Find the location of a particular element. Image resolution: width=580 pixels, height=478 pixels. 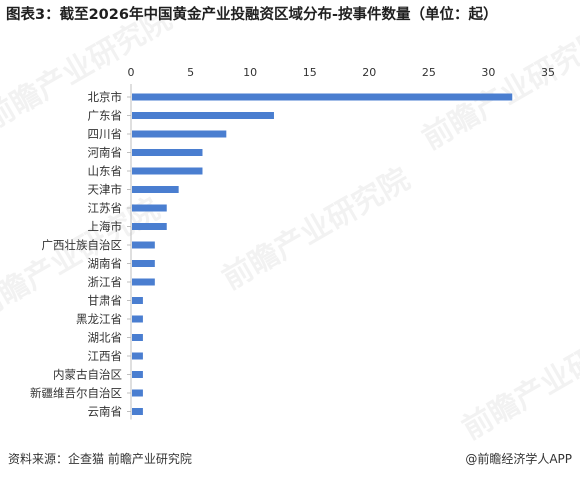

category-label: 浙江省 is located at coordinates (105, 282).